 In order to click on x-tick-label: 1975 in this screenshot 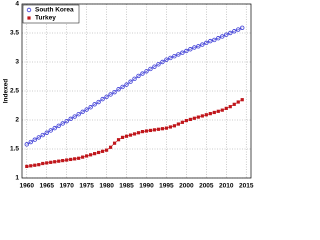, I will do `click(86, 186)`.